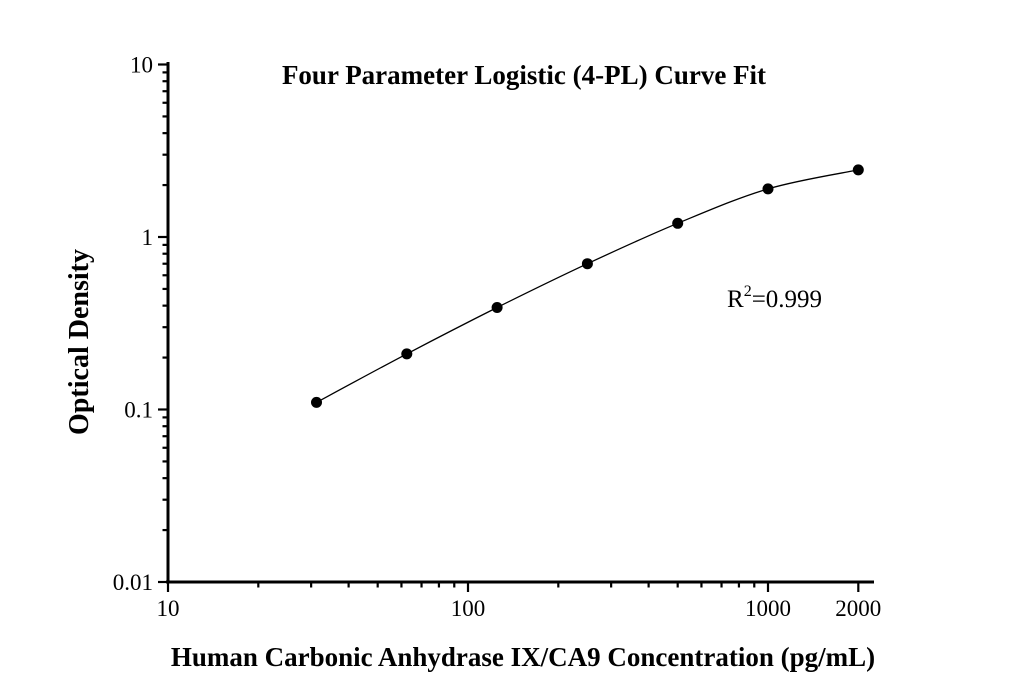  Describe the element at coordinates (79, 342) in the screenshot. I see `y-axis-label: Optical Density` at that location.